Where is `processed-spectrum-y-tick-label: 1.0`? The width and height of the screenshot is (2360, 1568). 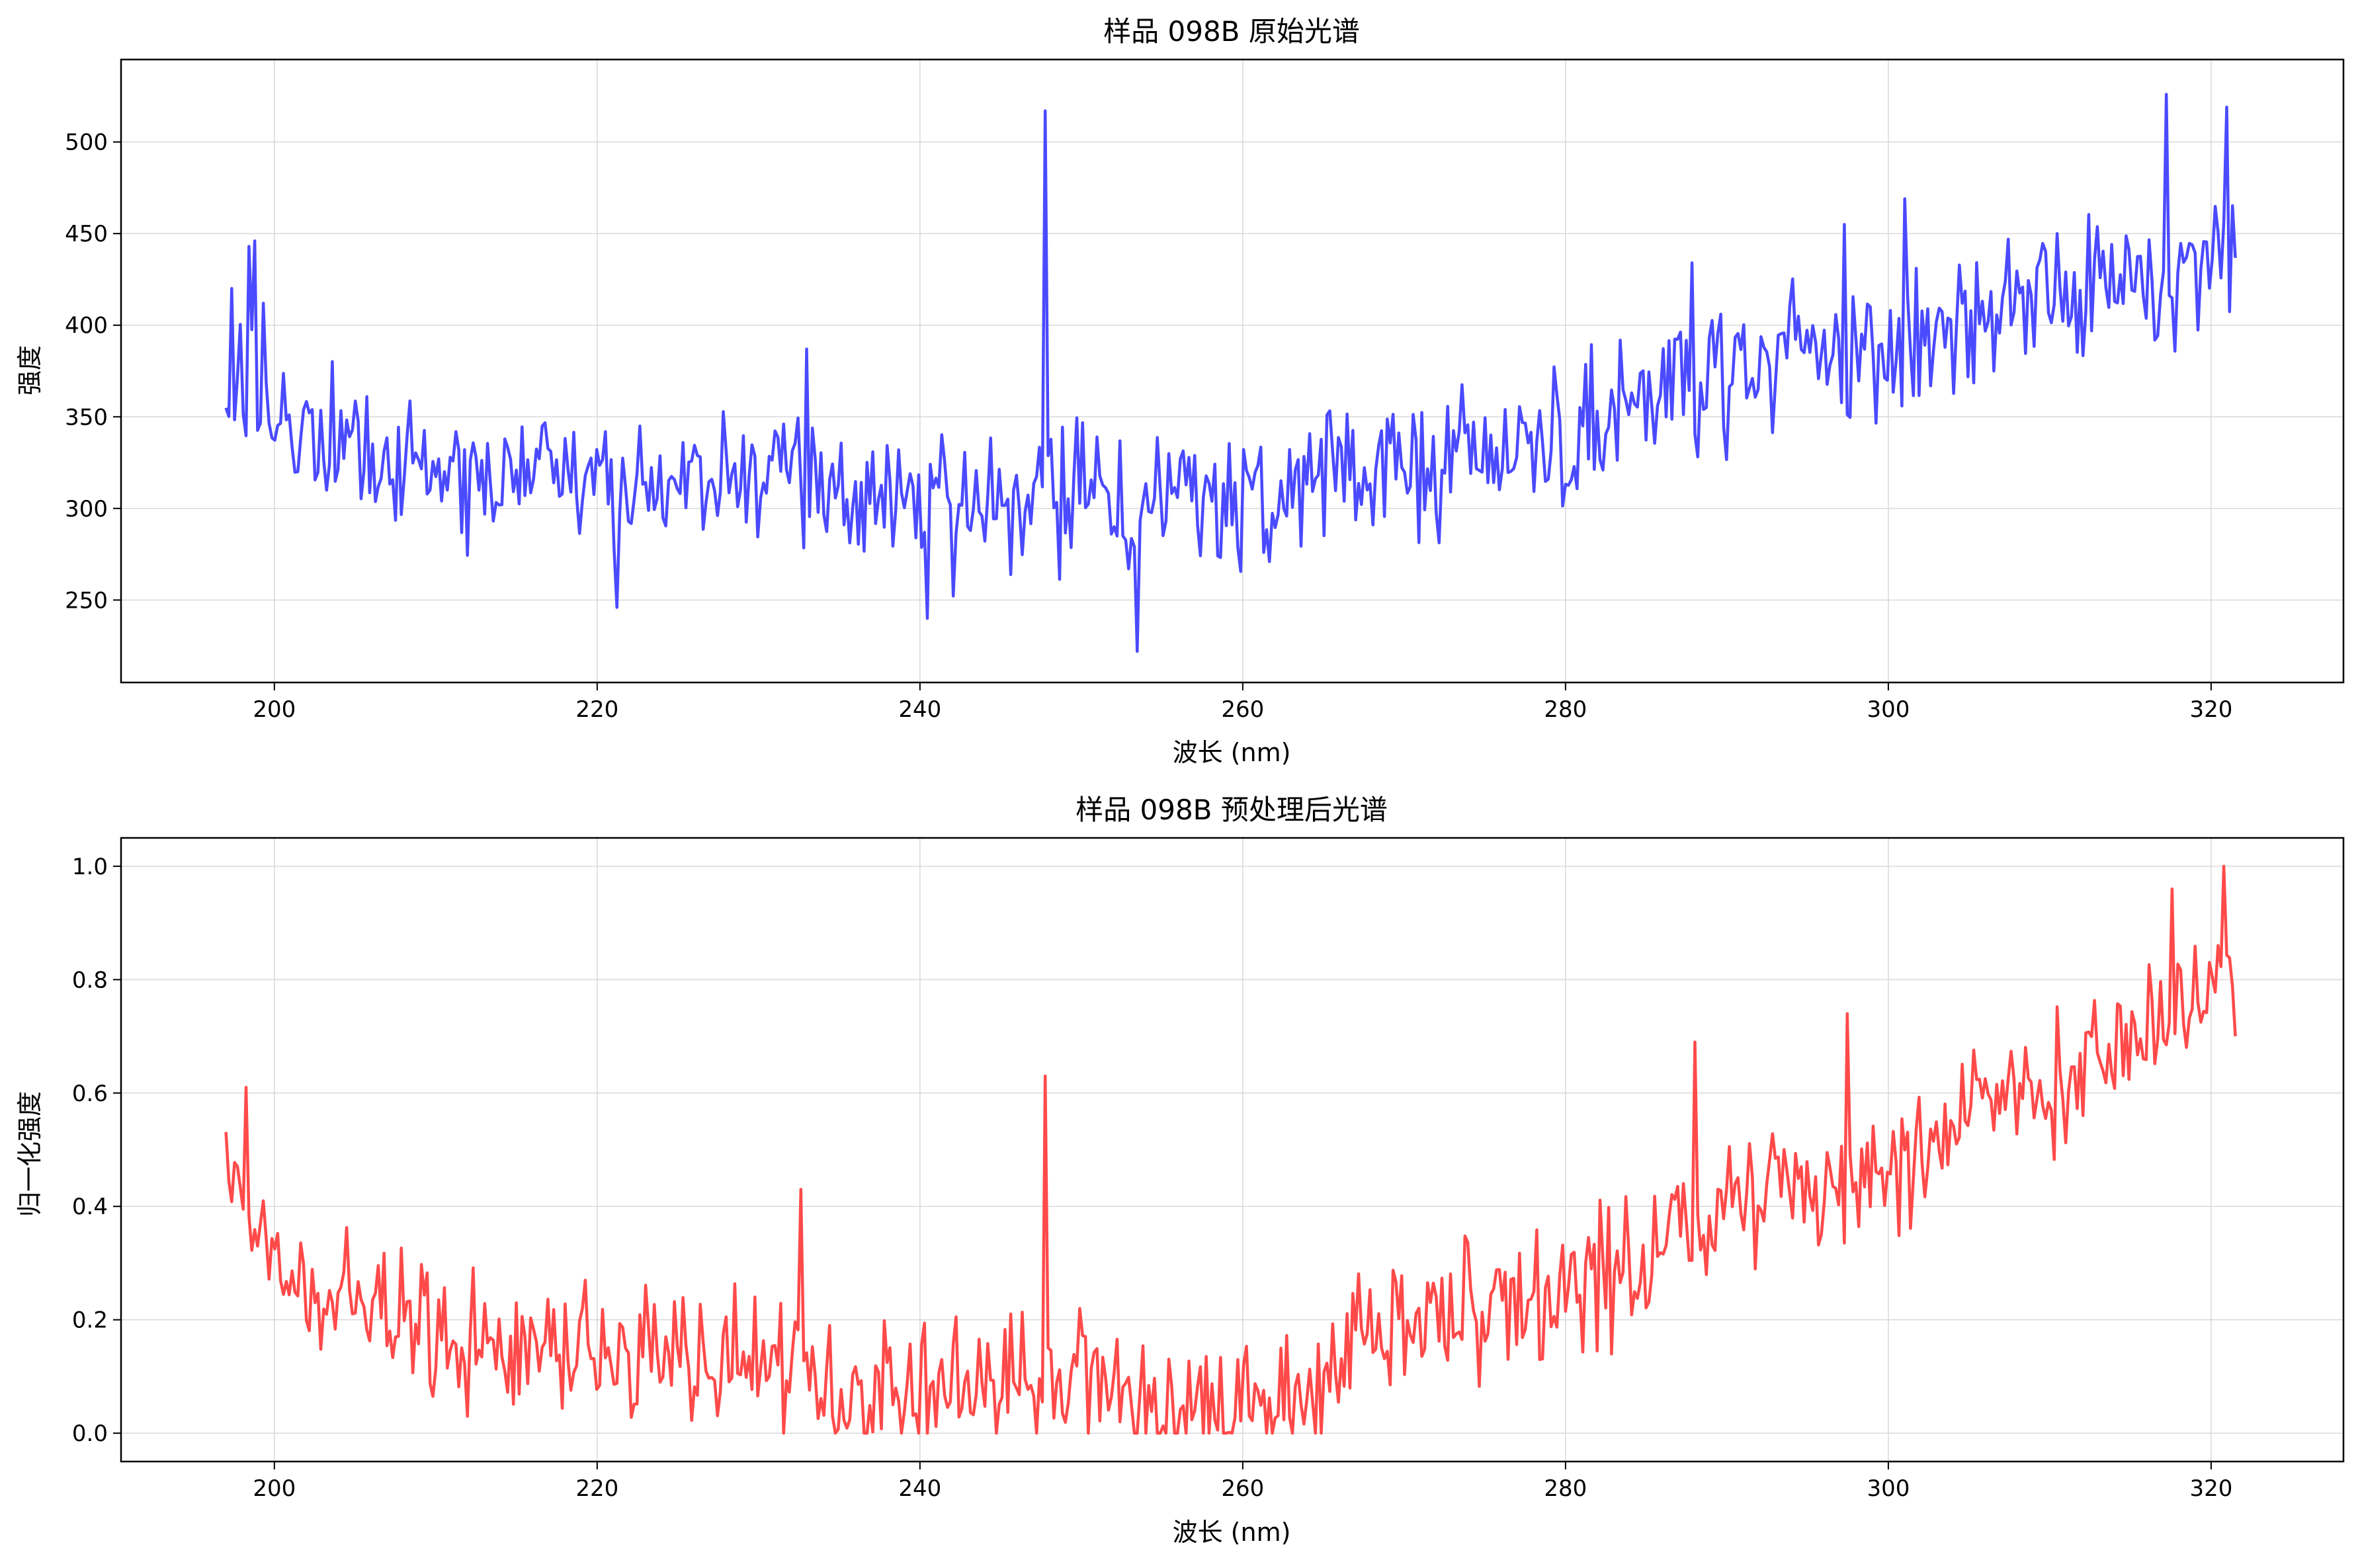
processed-spectrum-y-tick-label: 1.0 is located at coordinates (90, 867).